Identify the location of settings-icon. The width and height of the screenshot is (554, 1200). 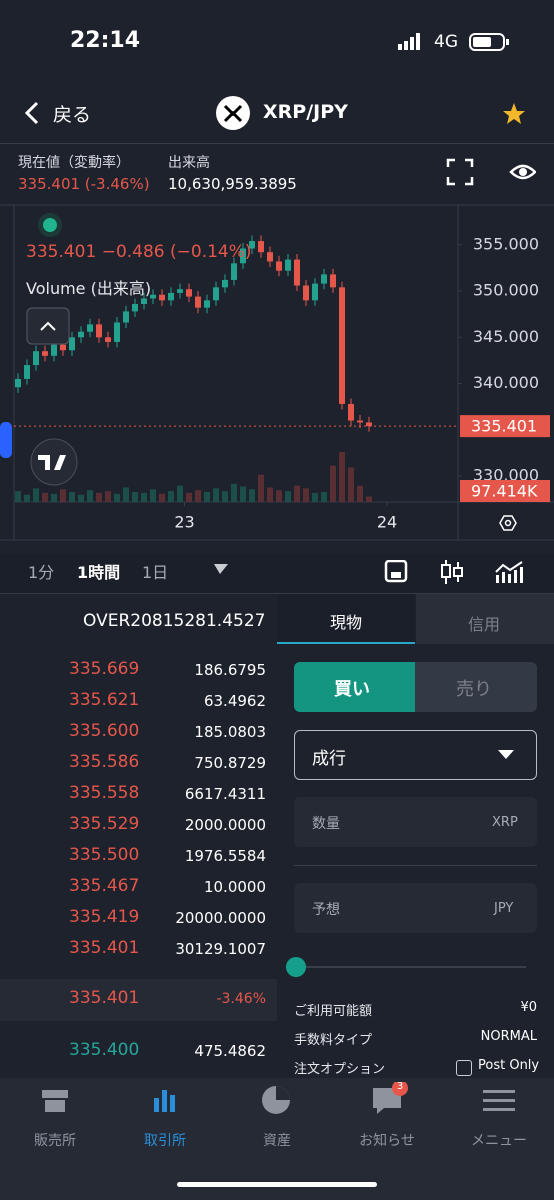
(508, 523).